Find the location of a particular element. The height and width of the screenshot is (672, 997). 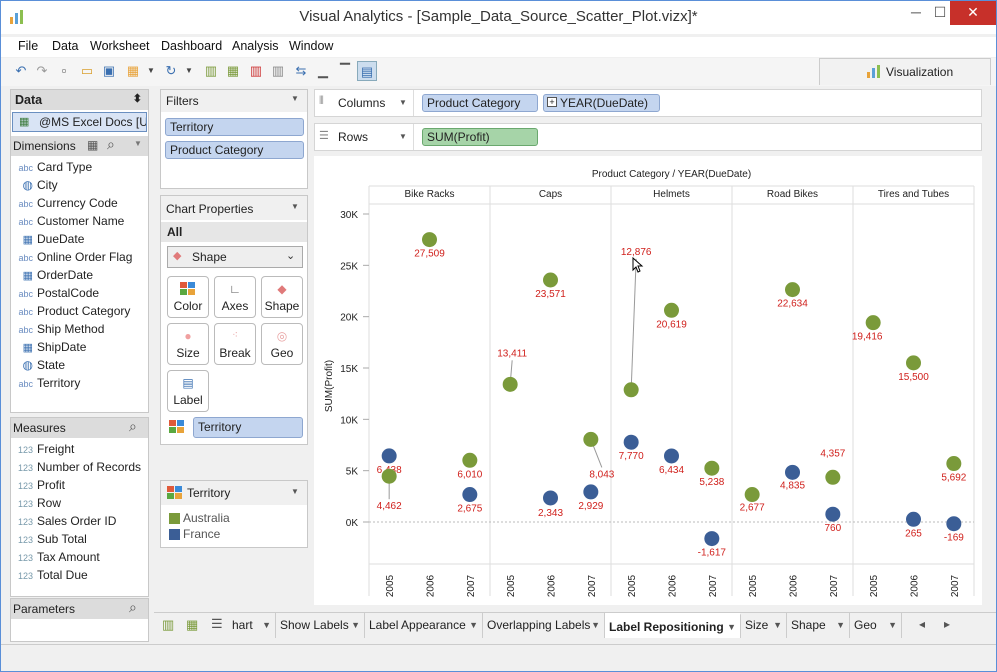

dimension-item: abc Online Order Flag is located at coordinates (71, 257).